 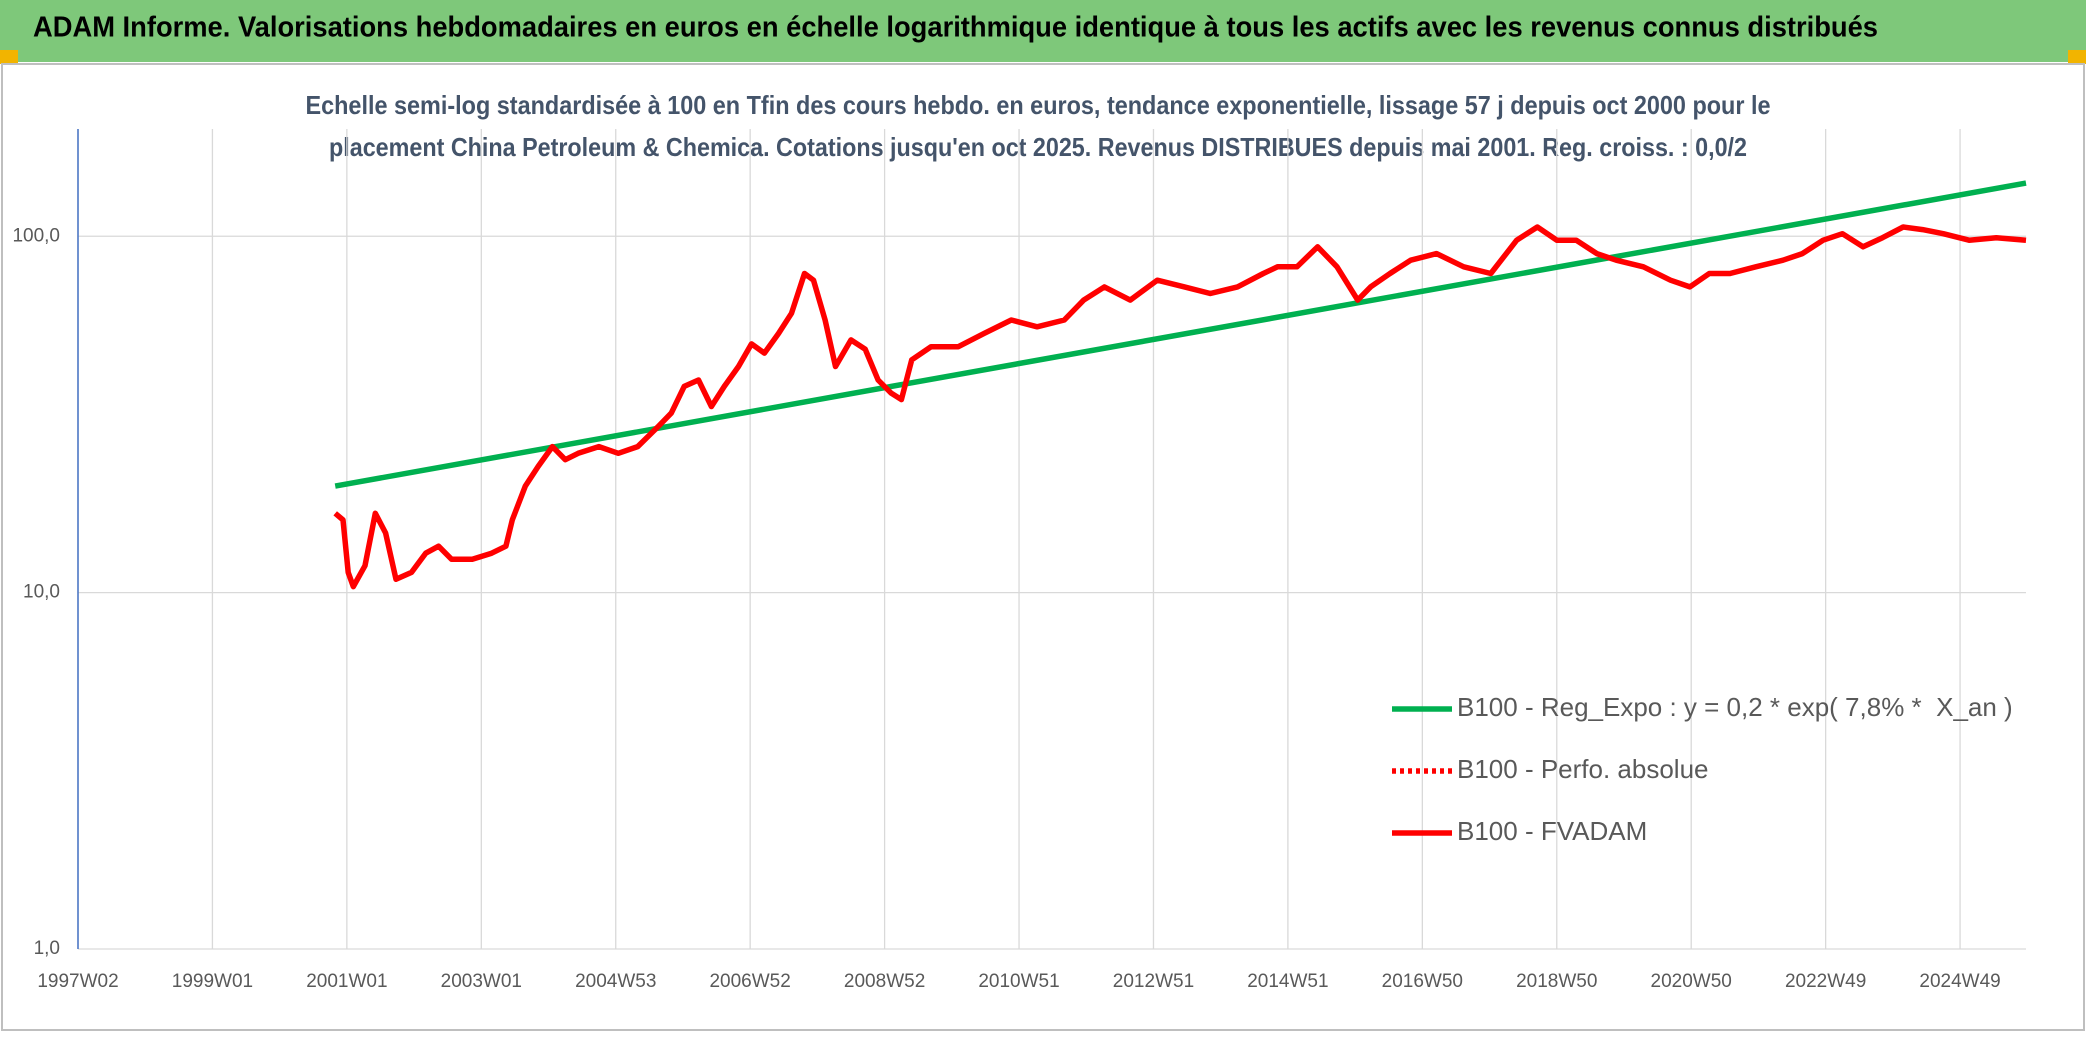 What do you see at coordinates (41, 592) in the screenshot?
I see `y-tick-label: 10,0` at bounding box center [41, 592].